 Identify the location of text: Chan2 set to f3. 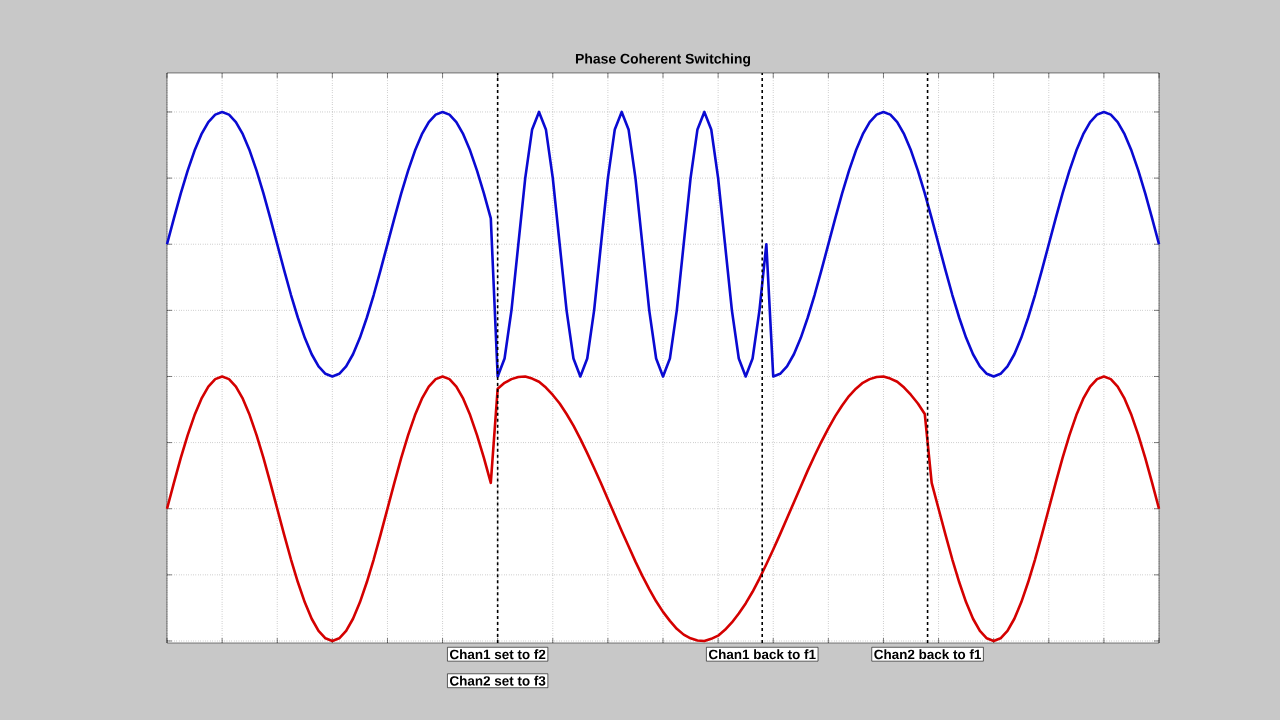
(497, 680).